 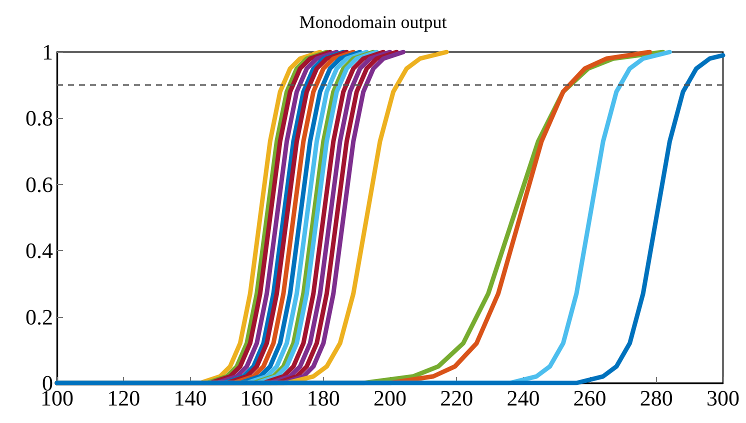 I want to click on x-tick-label: 220, so click(x=457, y=398).